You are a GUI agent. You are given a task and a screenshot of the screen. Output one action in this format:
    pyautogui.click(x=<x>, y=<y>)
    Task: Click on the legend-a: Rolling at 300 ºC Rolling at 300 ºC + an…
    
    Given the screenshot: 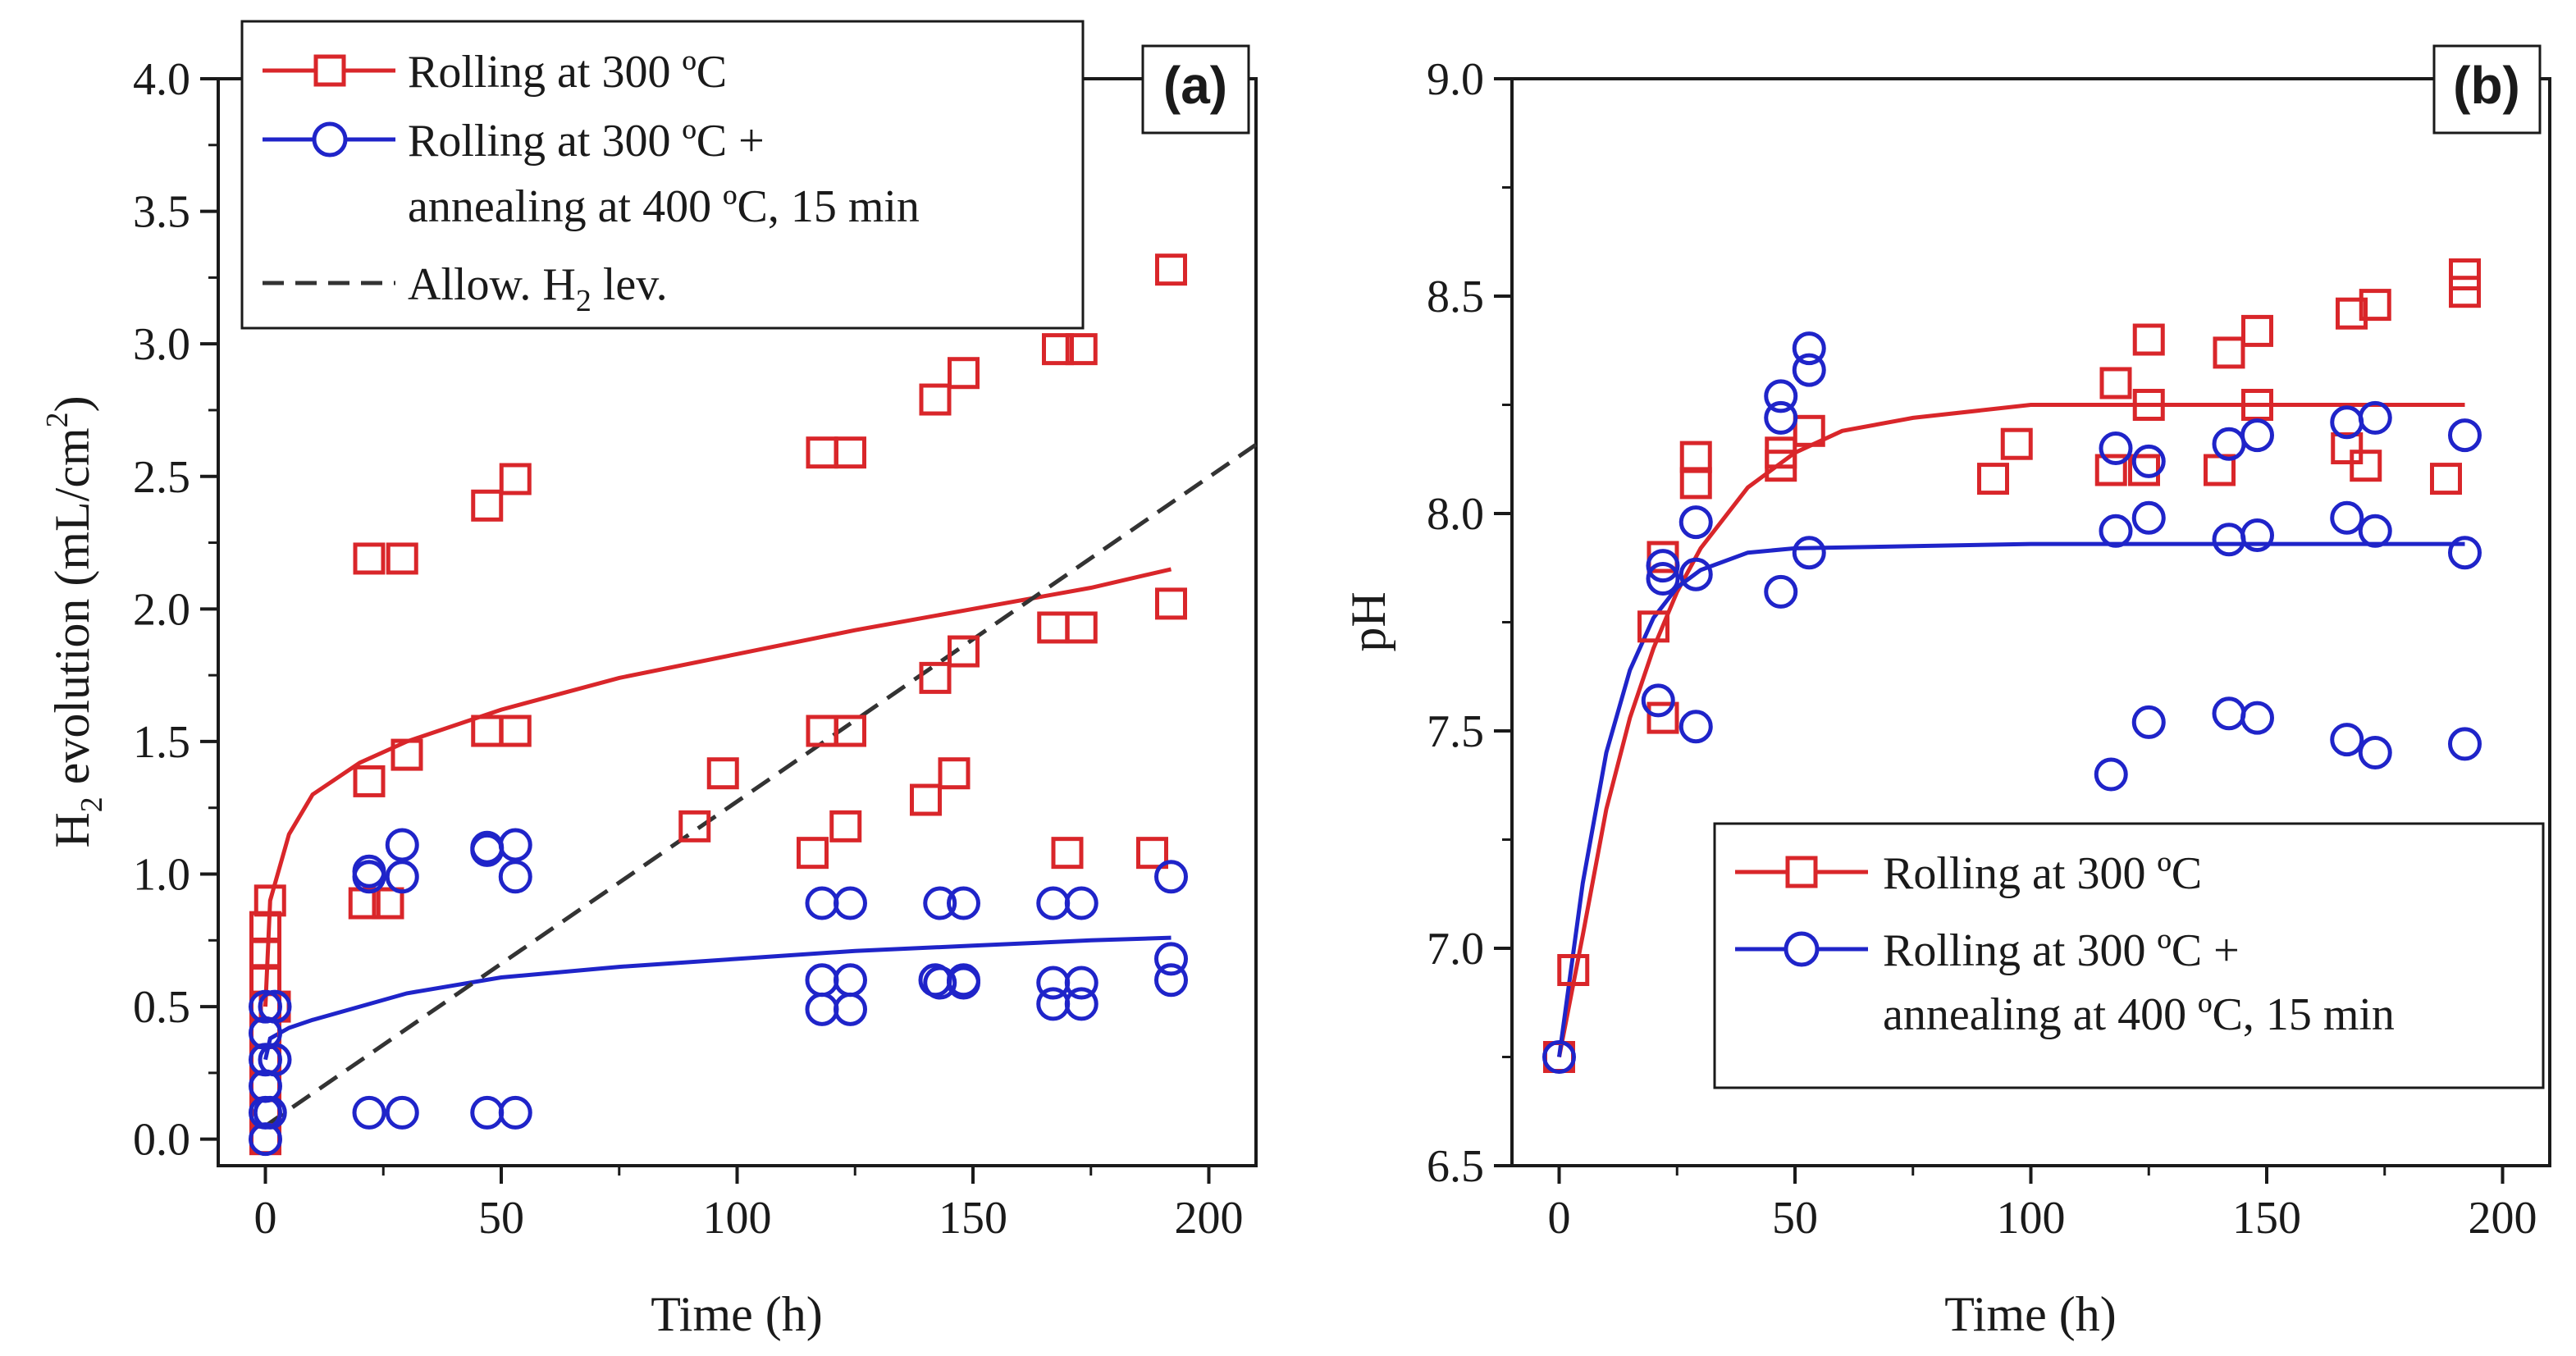 What is the action you would take?
    pyautogui.click(x=663, y=175)
    